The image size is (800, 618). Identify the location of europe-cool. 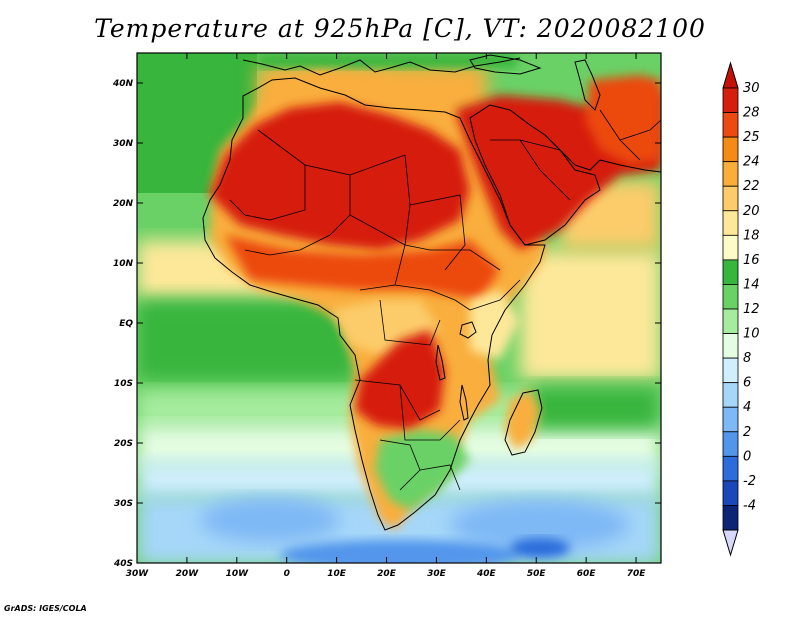
(387, 60).